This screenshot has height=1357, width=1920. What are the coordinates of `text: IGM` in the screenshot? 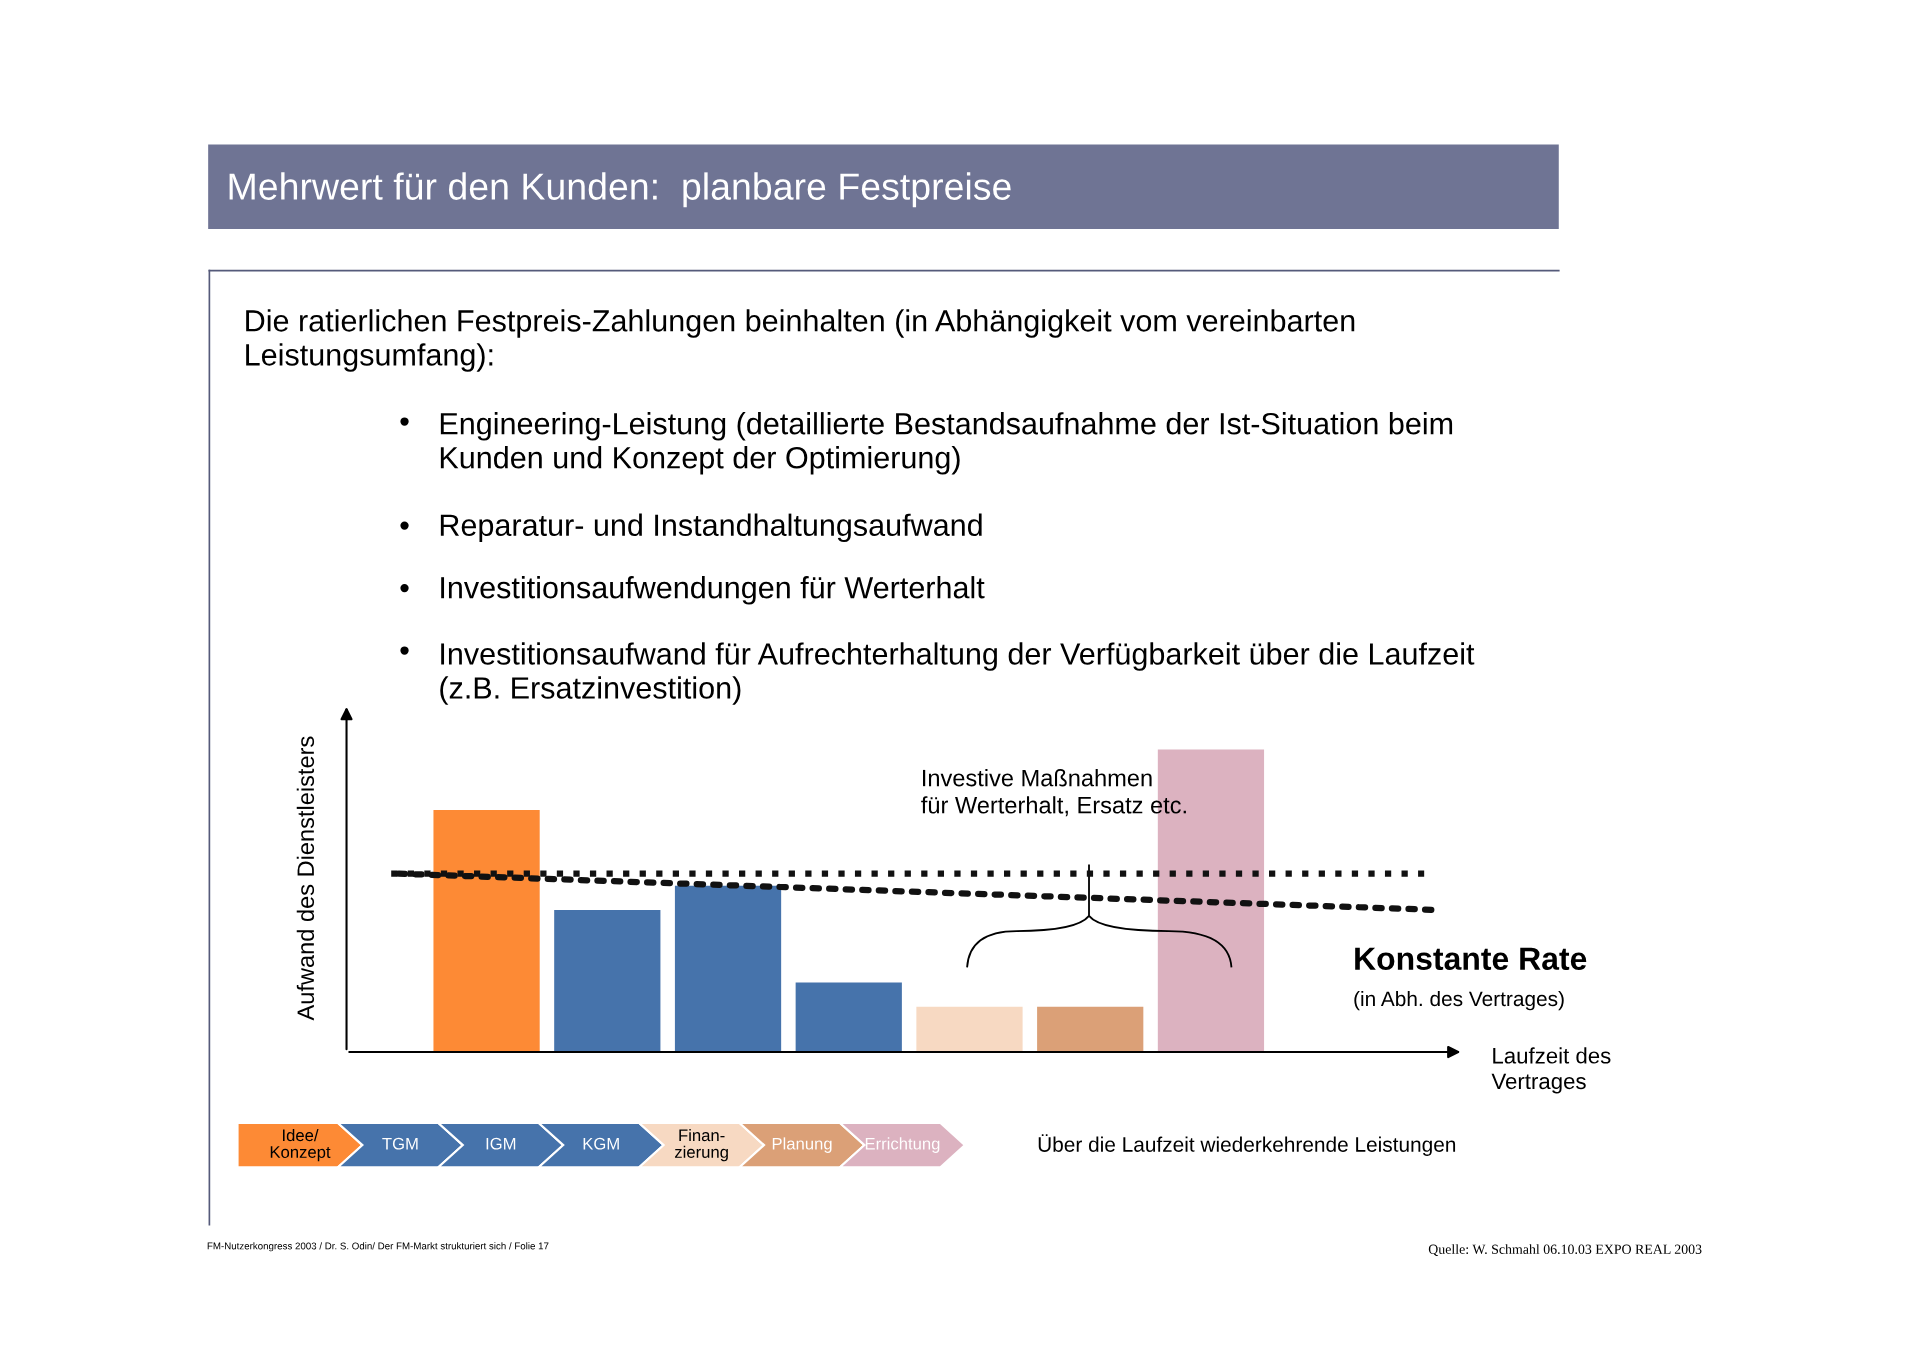 It's located at (501, 1143).